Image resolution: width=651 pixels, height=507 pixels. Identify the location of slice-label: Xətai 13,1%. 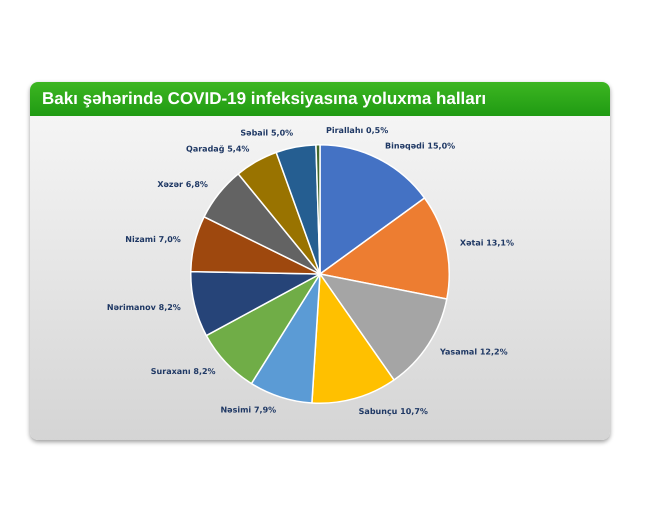
(487, 243).